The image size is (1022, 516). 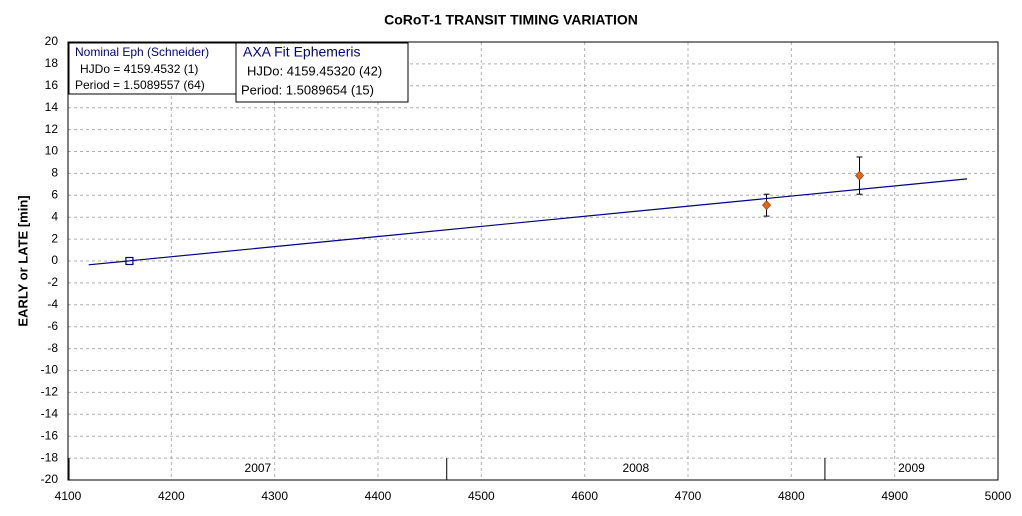 What do you see at coordinates (894, 496) in the screenshot?
I see `x-tick-label: 4900` at bounding box center [894, 496].